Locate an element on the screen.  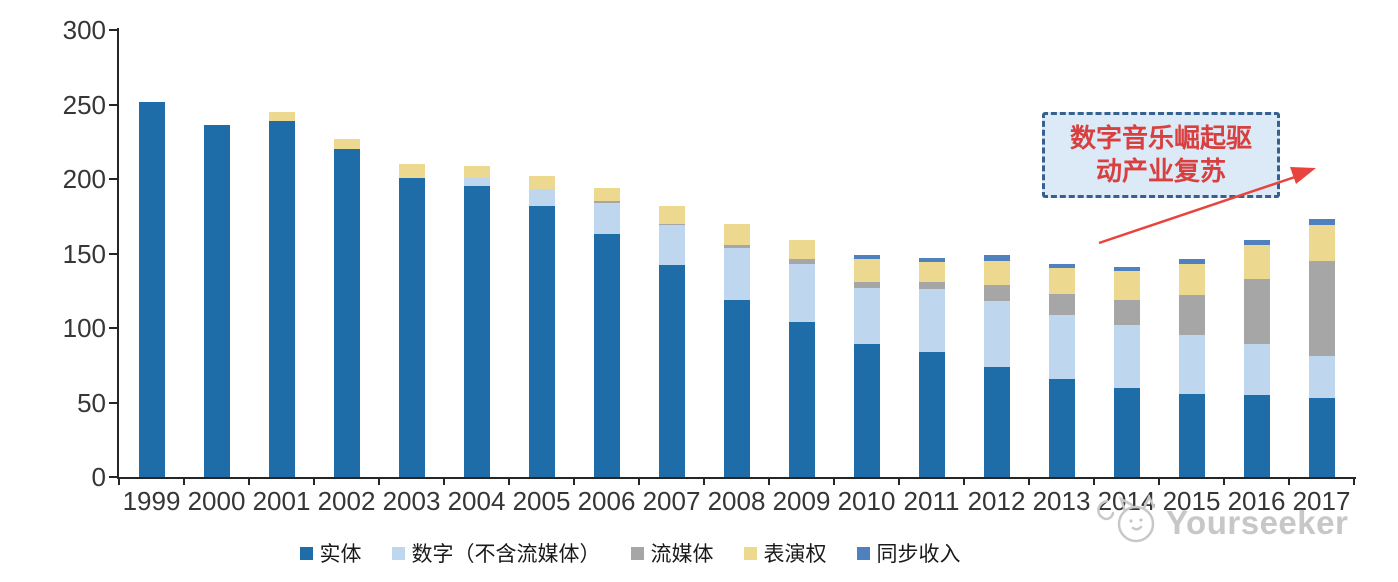
x-tick-label: 2012 is located at coordinates (996, 501).